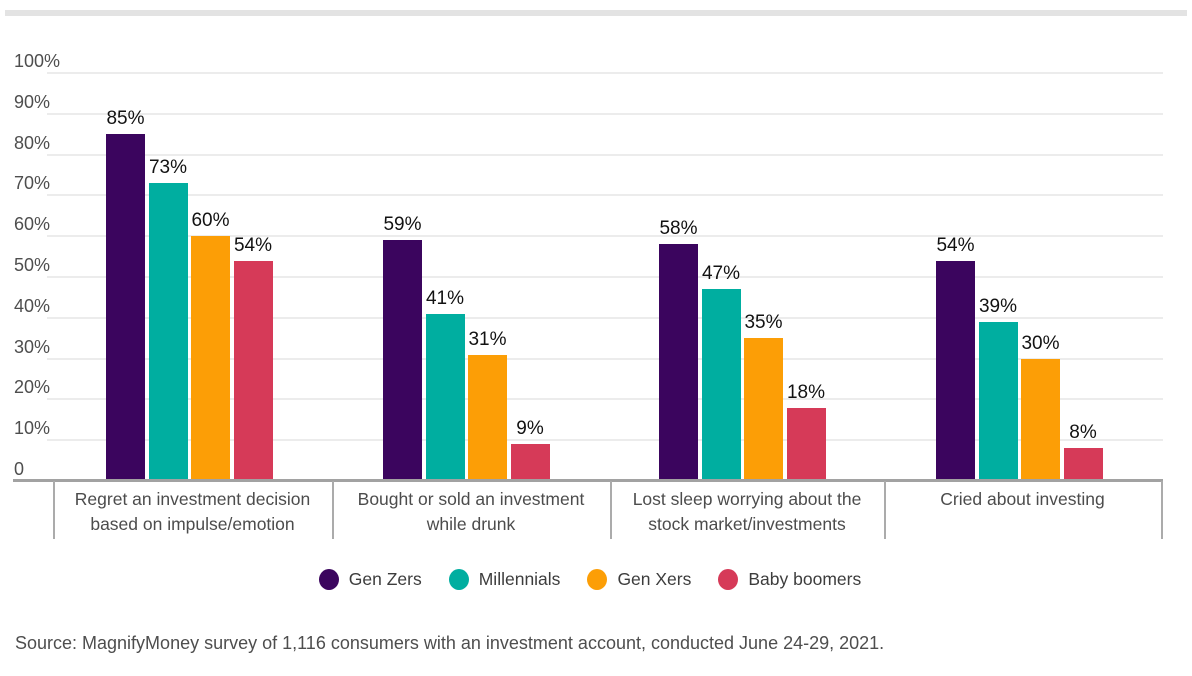  I want to click on legend-item: Millennials, so click(504, 579).